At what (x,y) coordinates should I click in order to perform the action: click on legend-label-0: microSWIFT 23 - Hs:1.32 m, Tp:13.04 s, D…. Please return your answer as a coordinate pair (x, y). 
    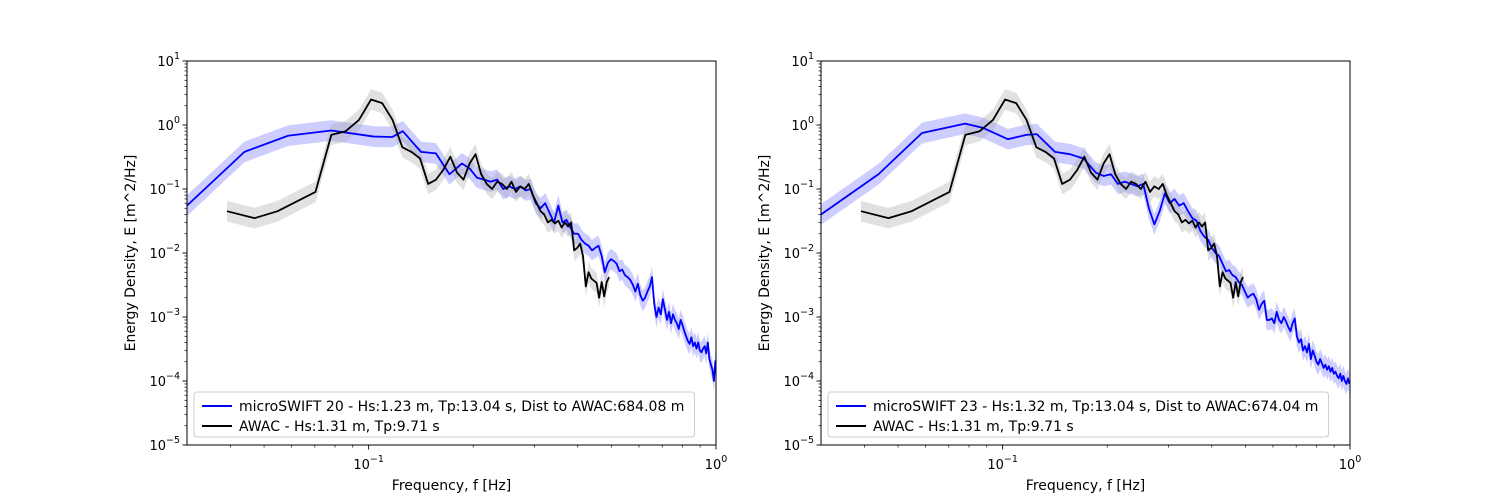
    Looking at the image, I should click on (1095, 407).